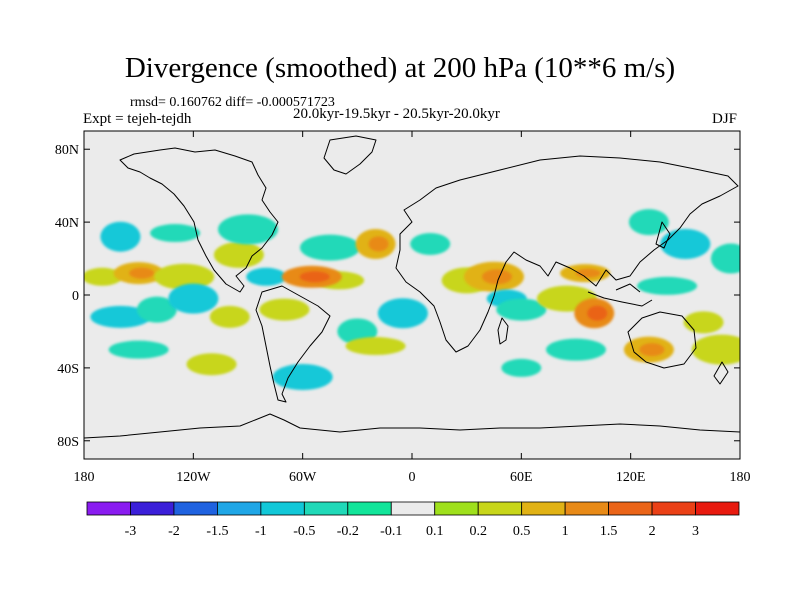  What do you see at coordinates (193, 477) in the screenshot?
I see `x-tick-label: 120W` at bounding box center [193, 477].